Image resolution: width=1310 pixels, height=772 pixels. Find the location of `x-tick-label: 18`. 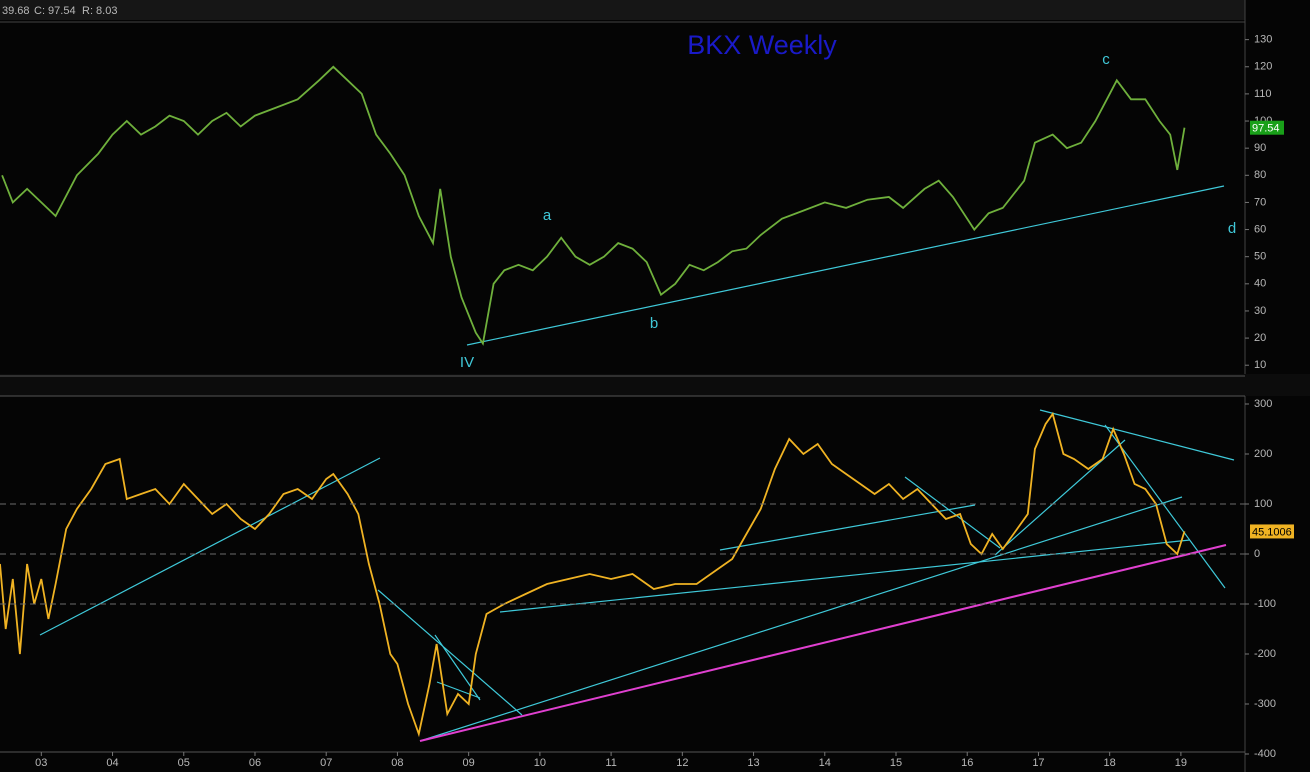

x-tick-label: 18 is located at coordinates (1110, 763).